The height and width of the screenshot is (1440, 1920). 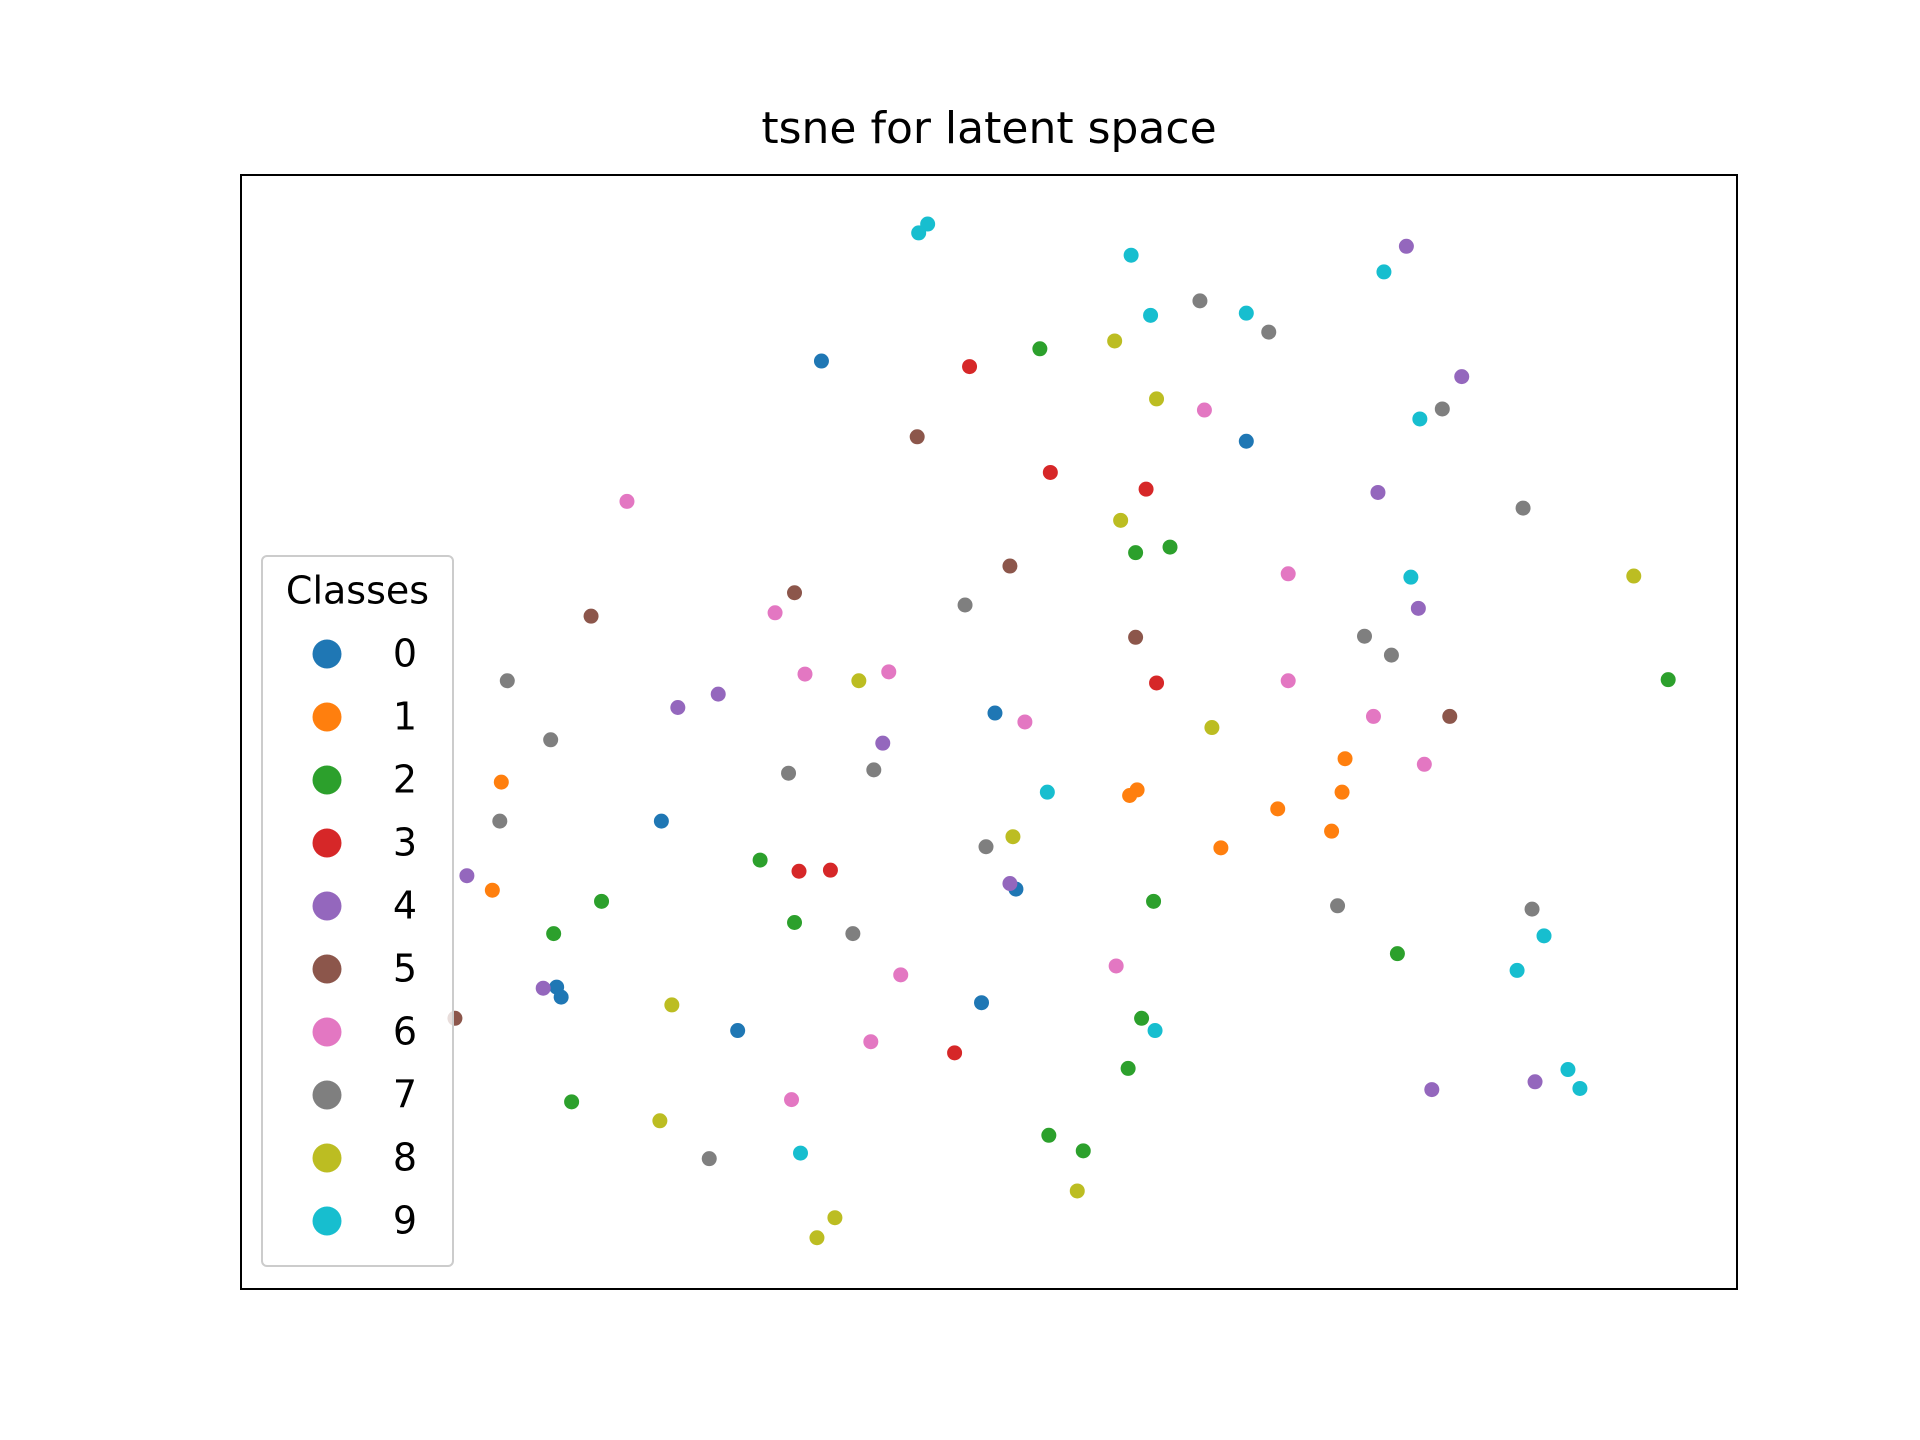 I want to click on legend-label: 1, so click(x=405, y=717).